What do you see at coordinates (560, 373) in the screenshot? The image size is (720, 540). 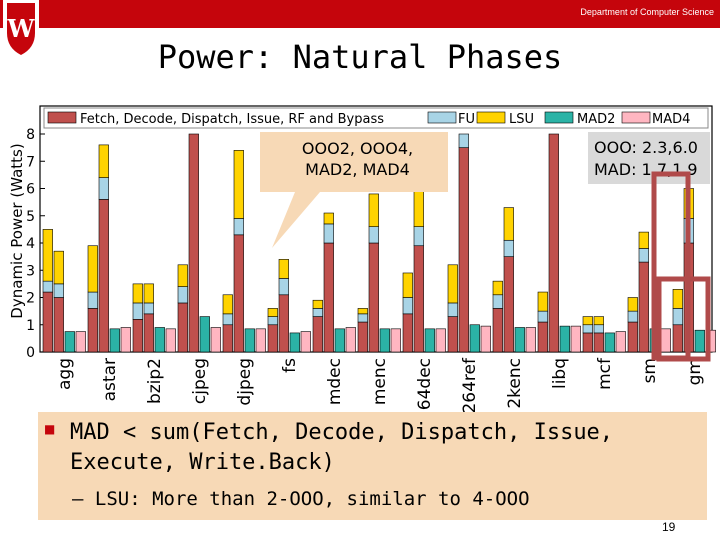 I see `x-tick-label-libq: libq` at bounding box center [560, 373].